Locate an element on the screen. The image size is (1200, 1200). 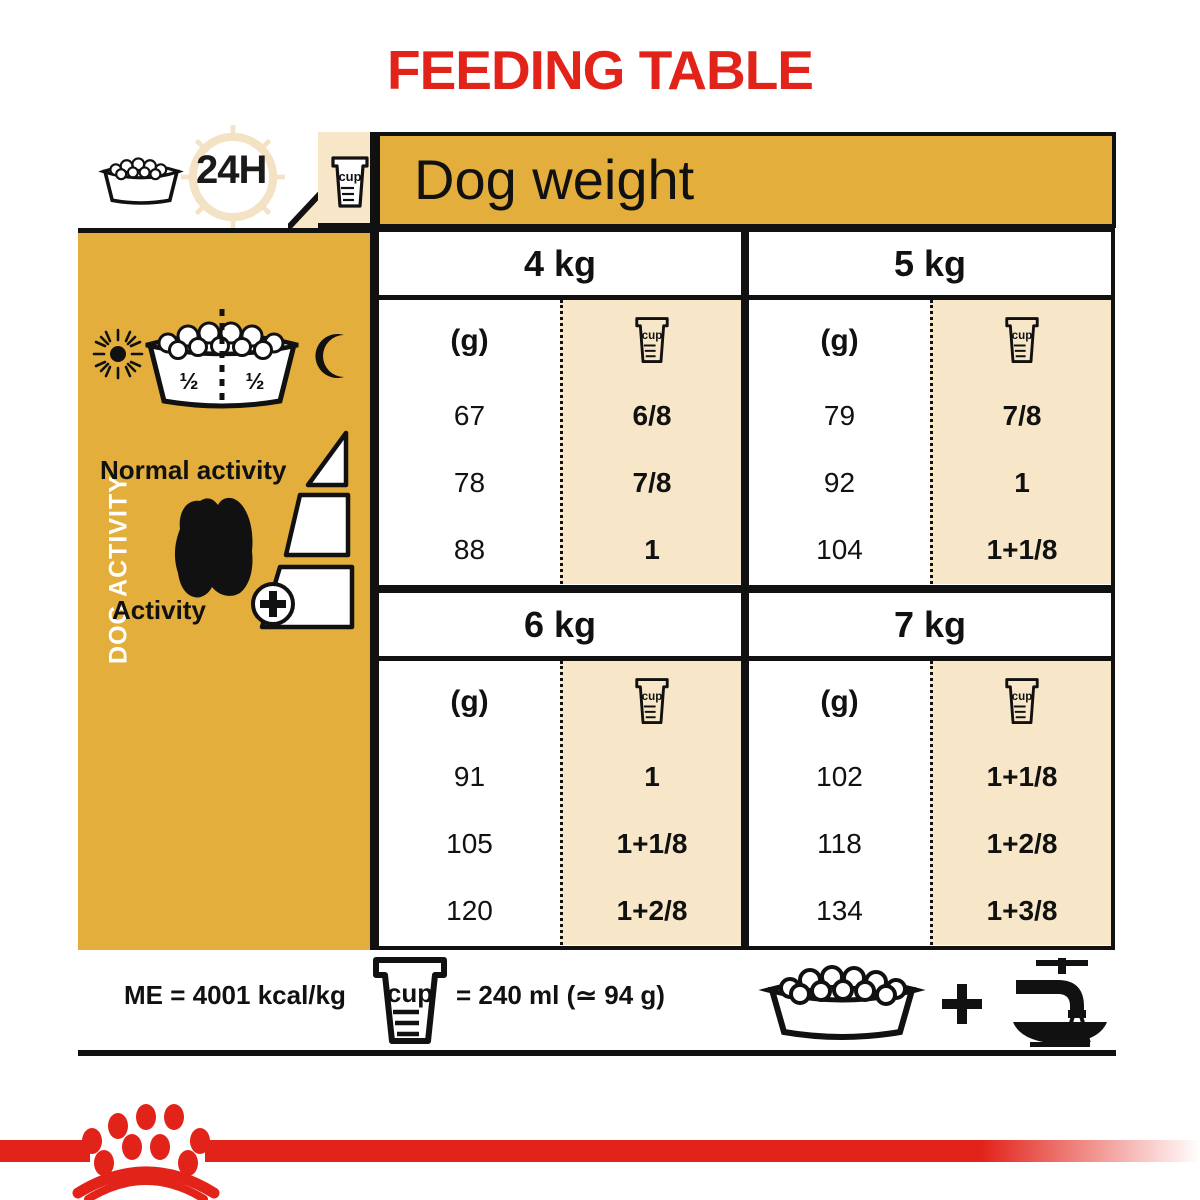
activity-plus-label: Activity is located at coordinates (159, 610).